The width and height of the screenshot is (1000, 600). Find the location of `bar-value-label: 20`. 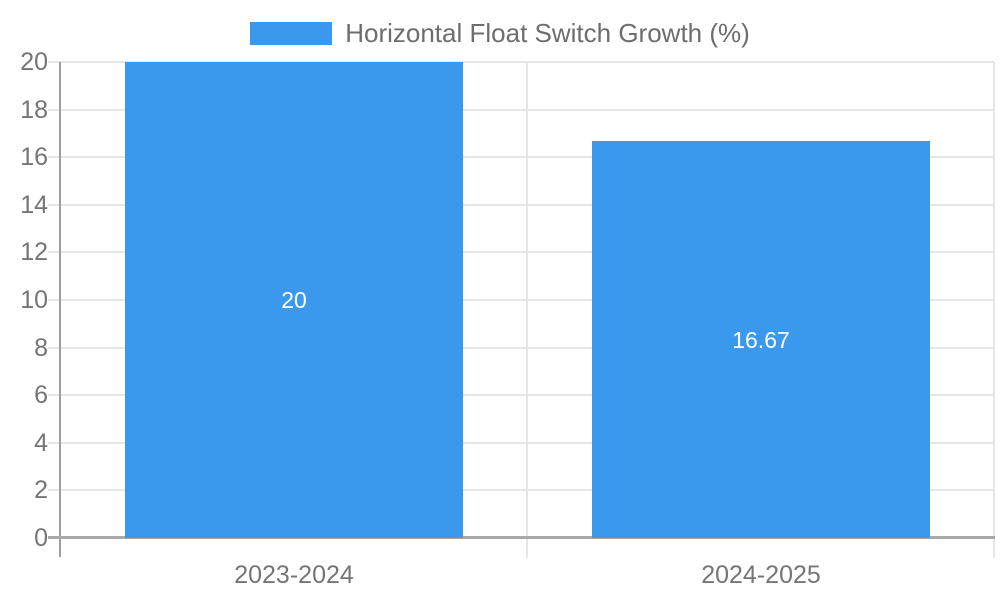

bar-value-label: 20 is located at coordinates (294, 300).